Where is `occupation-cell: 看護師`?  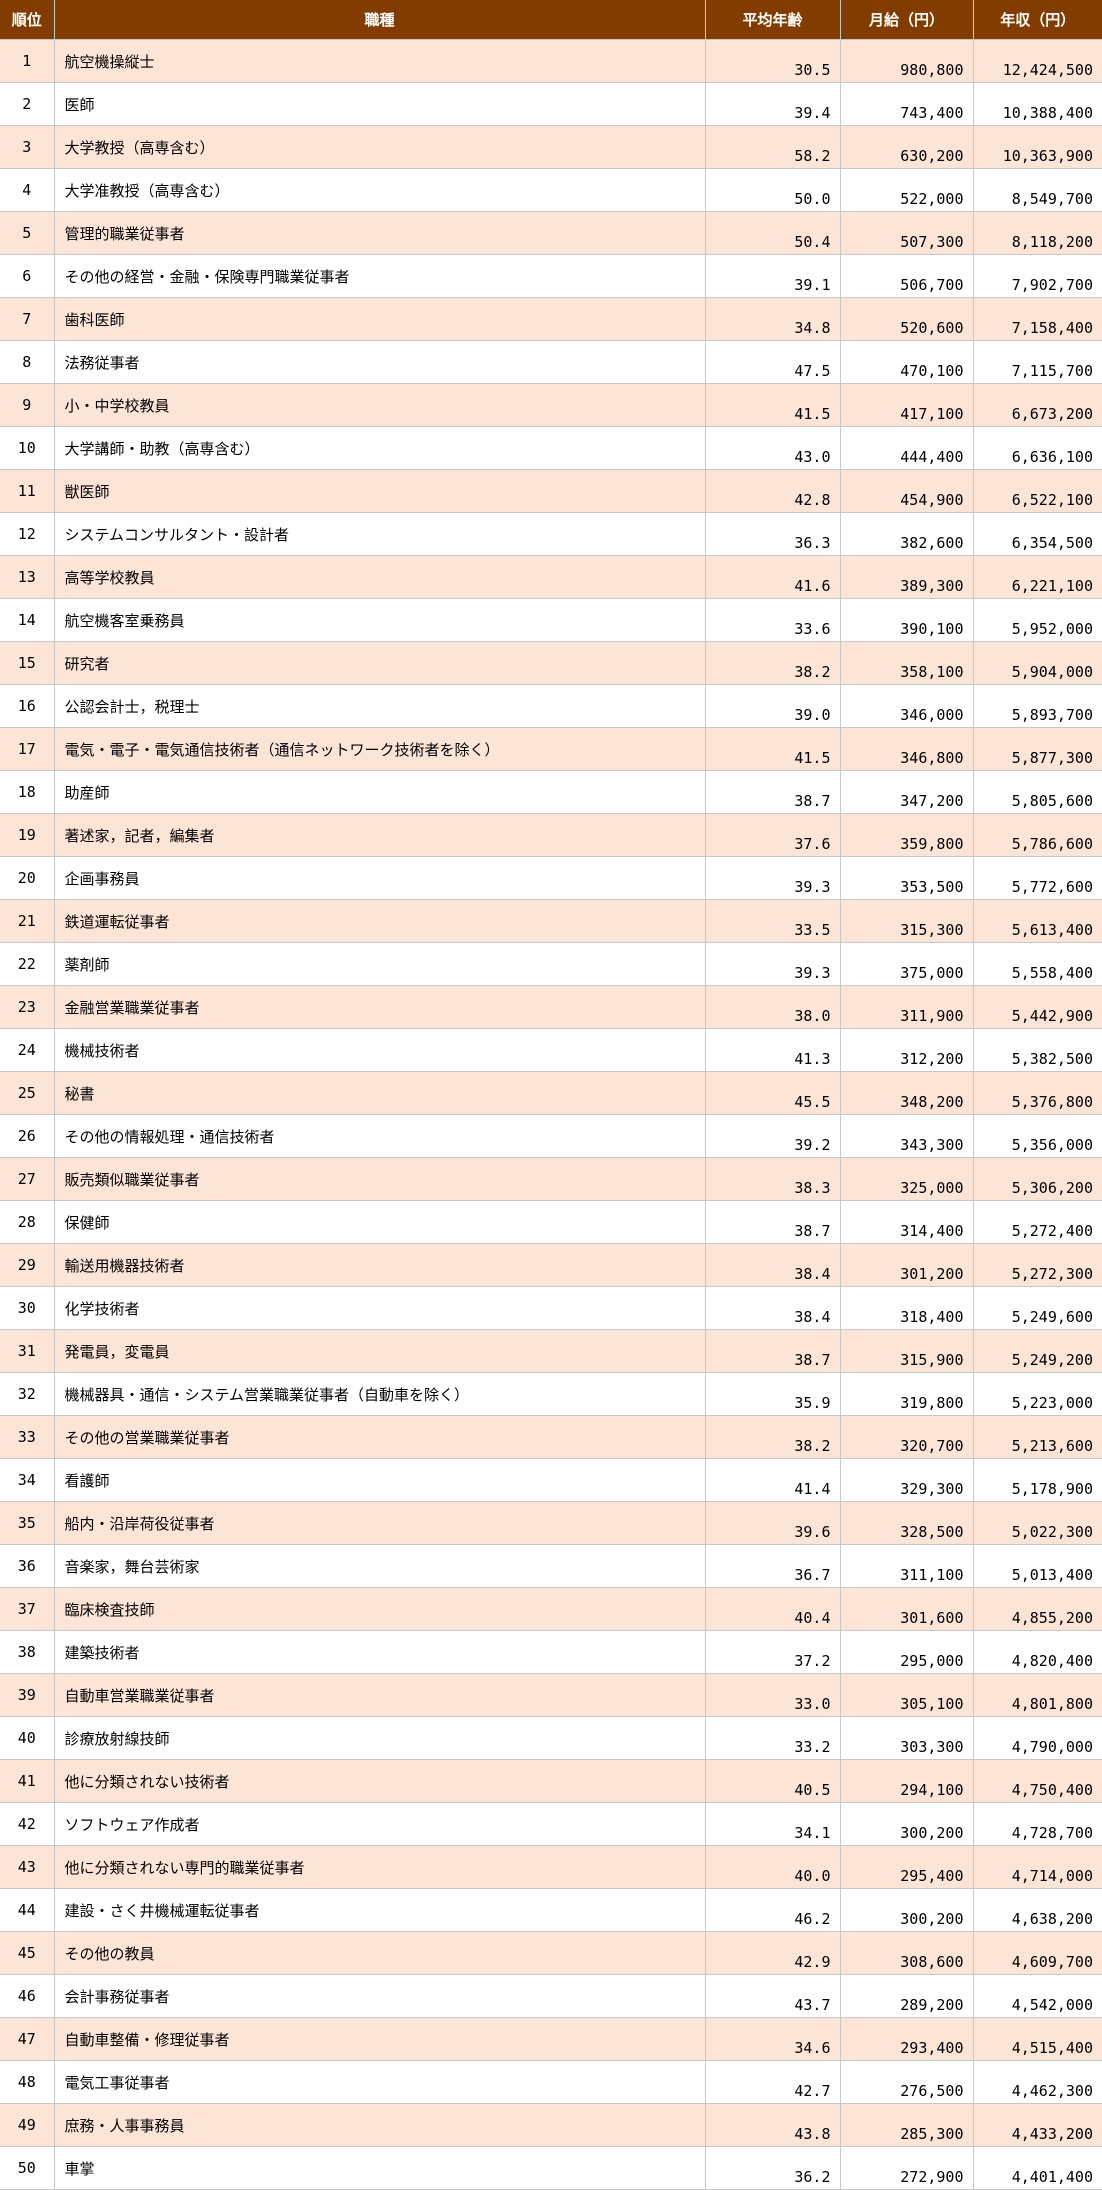
occupation-cell: 看護師 is located at coordinates (379, 1480).